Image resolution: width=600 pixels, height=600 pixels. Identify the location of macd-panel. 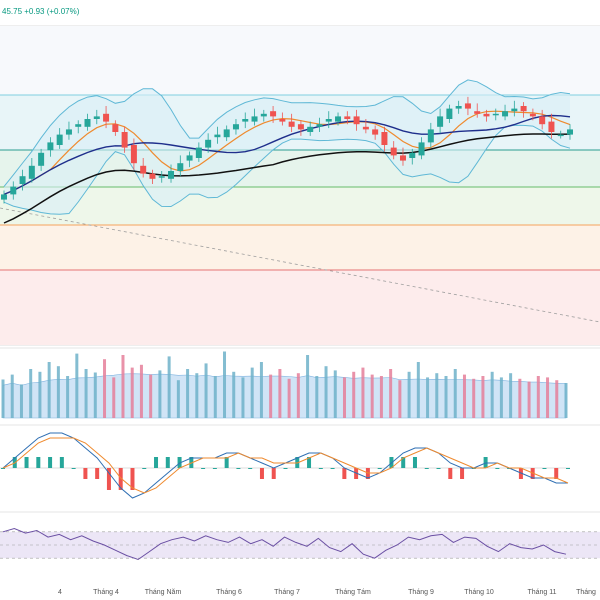
(300, 461).